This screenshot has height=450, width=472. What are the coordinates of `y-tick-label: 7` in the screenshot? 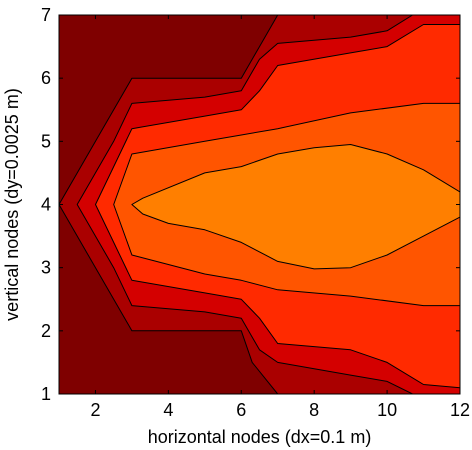 It's located at (46, 15).